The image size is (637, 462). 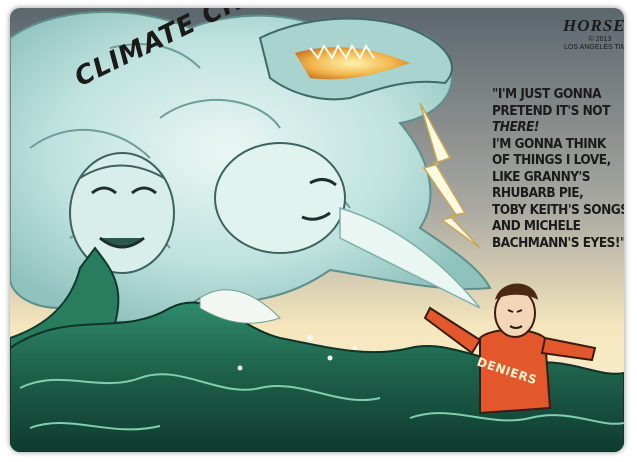 I want to click on signature-name: HORSEY, so click(x=593, y=25).